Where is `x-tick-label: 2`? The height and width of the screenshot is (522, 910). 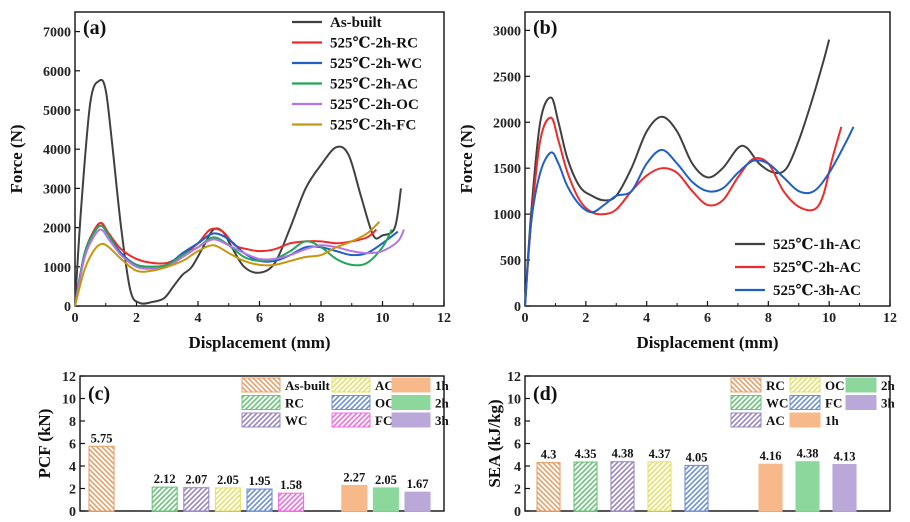
x-tick-label: 2 is located at coordinates (585, 318).